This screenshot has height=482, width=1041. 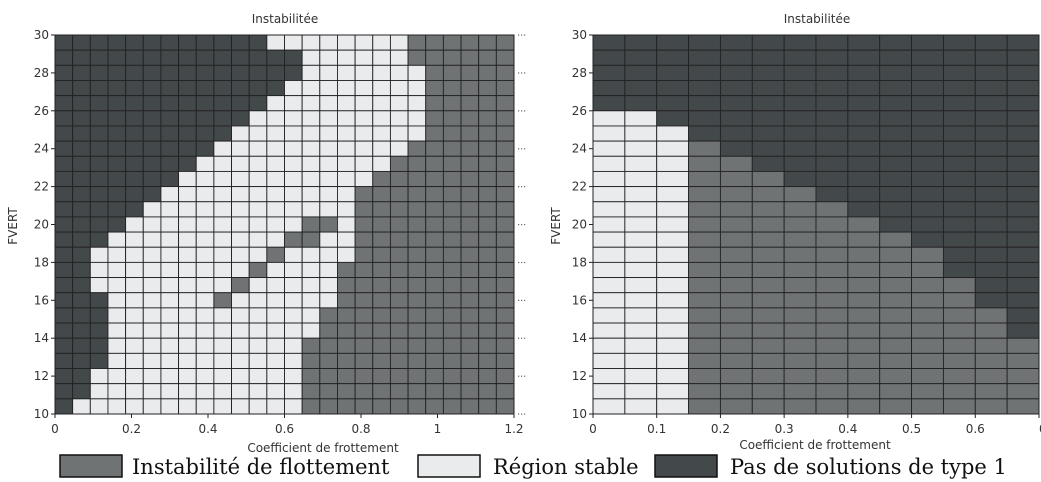 What do you see at coordinates (579, 35) in the screenshot?
I see `y-tick-label: 30` at bounding box center [579, 35].